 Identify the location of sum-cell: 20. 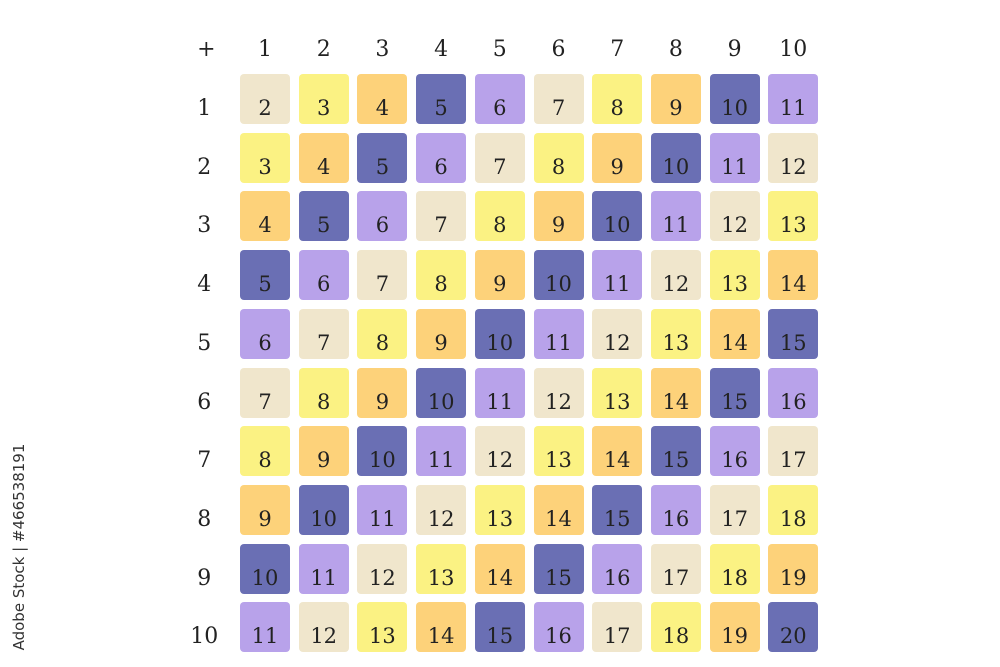
(793, 627).